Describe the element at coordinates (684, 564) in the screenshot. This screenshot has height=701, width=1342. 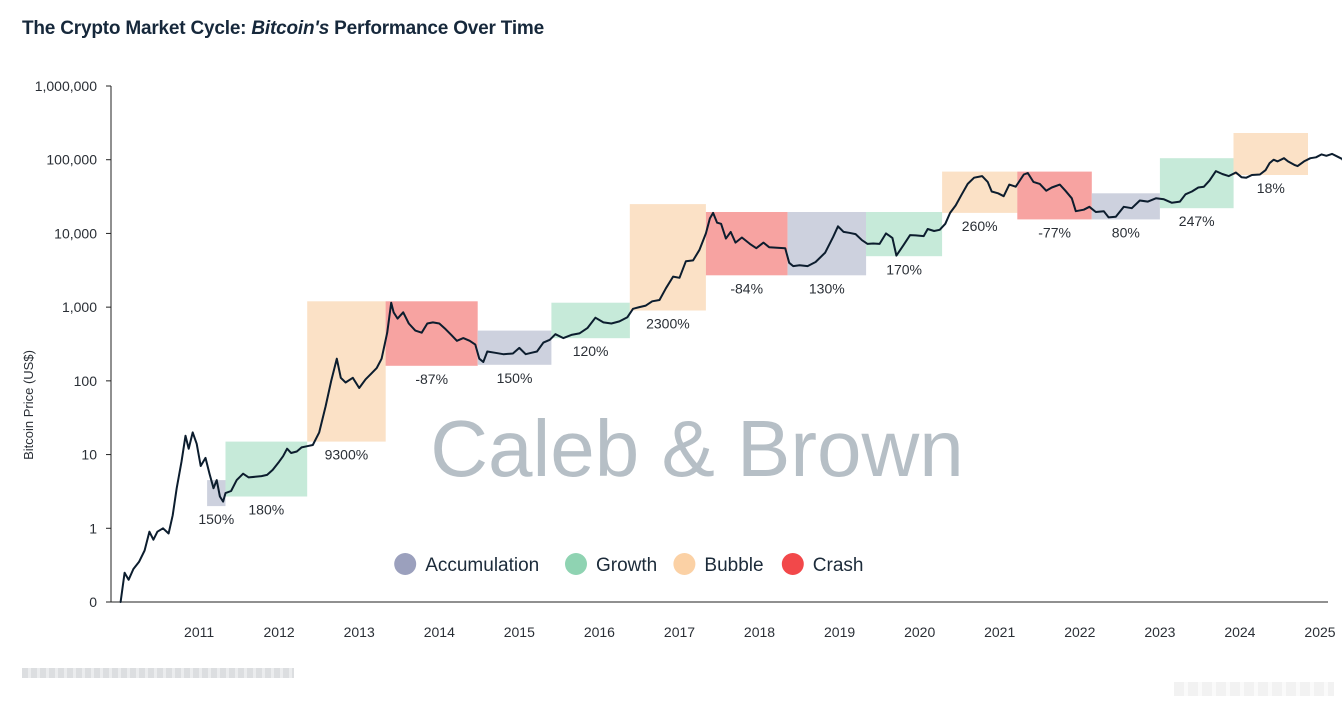
I see `legend-swatch-bubble` at that location.